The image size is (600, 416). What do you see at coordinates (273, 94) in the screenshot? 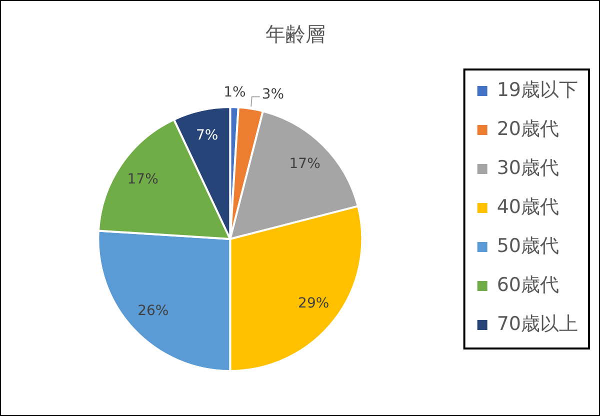
I see `data-label: 3%` at bounding box center [273, 94].